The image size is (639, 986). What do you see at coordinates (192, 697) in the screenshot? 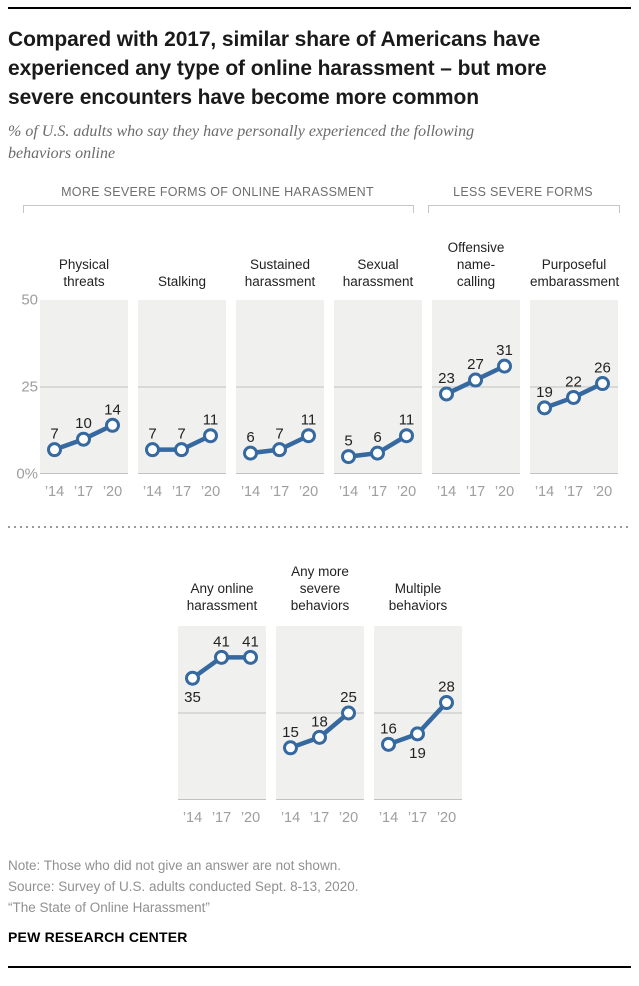
I see `value-label: 35` at bounding box center [192, 697].